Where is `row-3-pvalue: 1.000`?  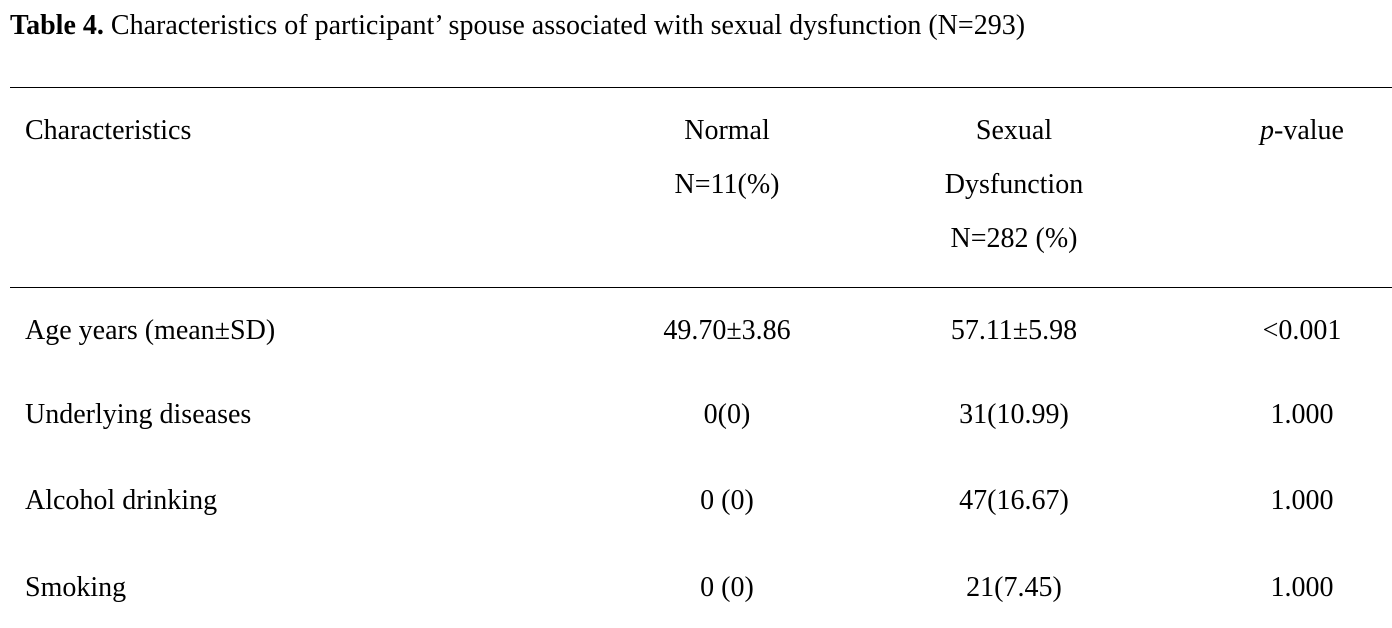 row-3-pvalue: 1.000 is located at coordinates (1302, 500).